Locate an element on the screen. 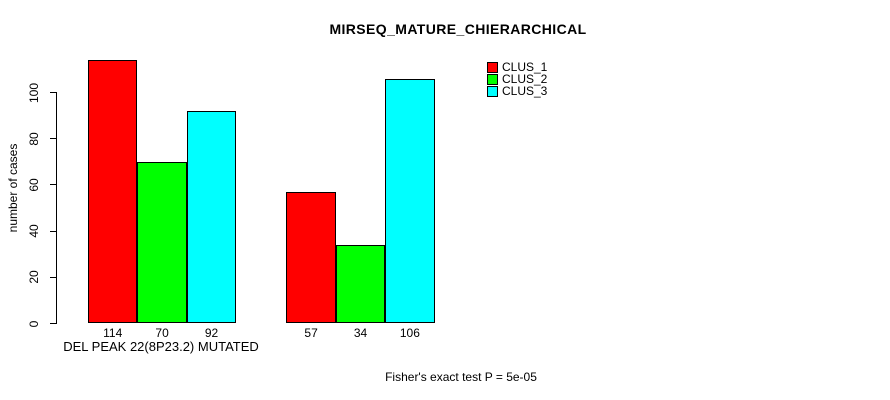  y-axis-tick-label: 60 is located at coordinates (34, 185).